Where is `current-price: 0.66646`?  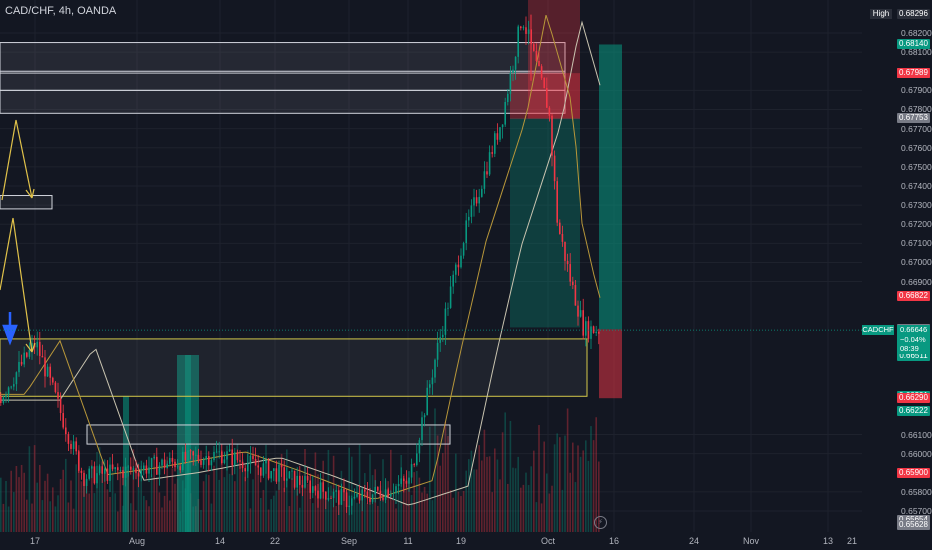 current-price: 0.66646 is located at coordinates (914, 330).